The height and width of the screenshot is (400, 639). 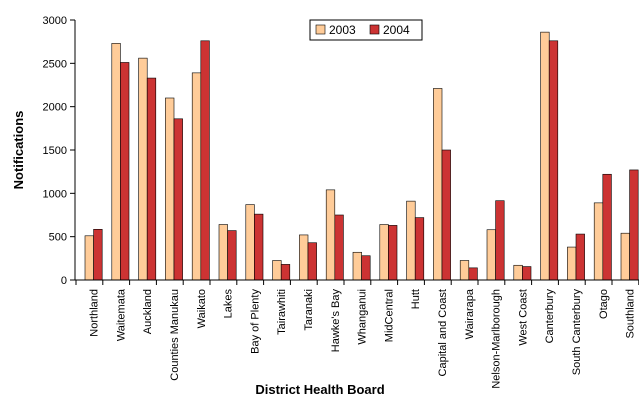 I want to click on y-tick-label: 500, so click(x=58, y=238).